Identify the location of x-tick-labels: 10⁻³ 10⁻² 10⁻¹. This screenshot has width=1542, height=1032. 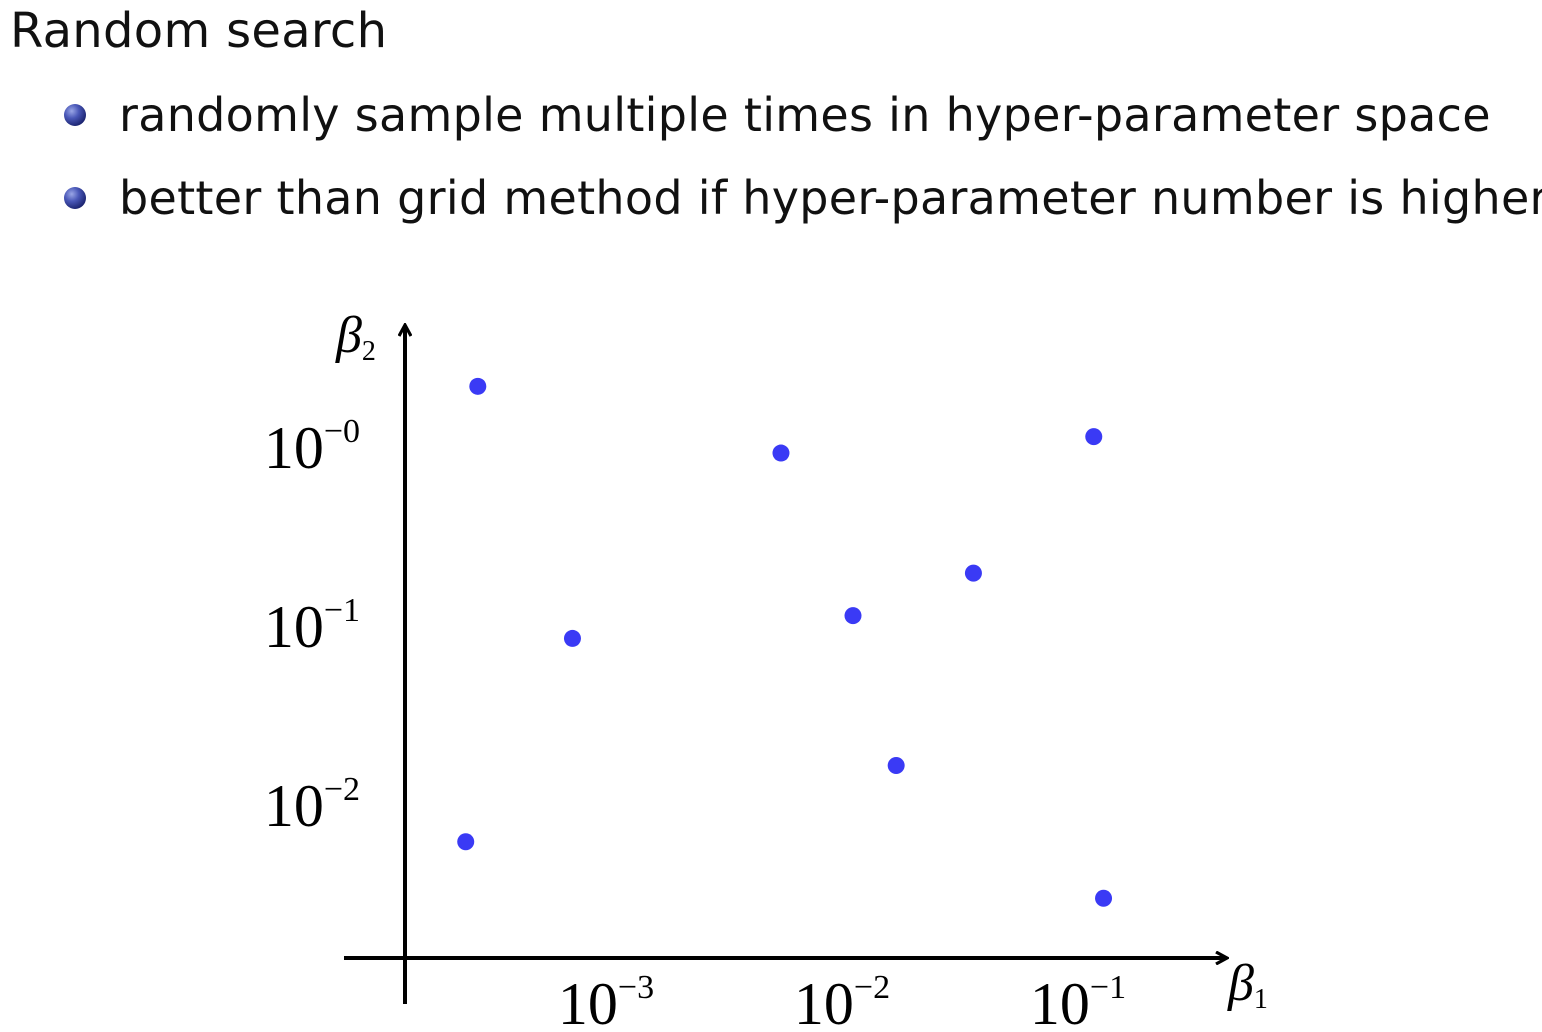
(842, 1000).